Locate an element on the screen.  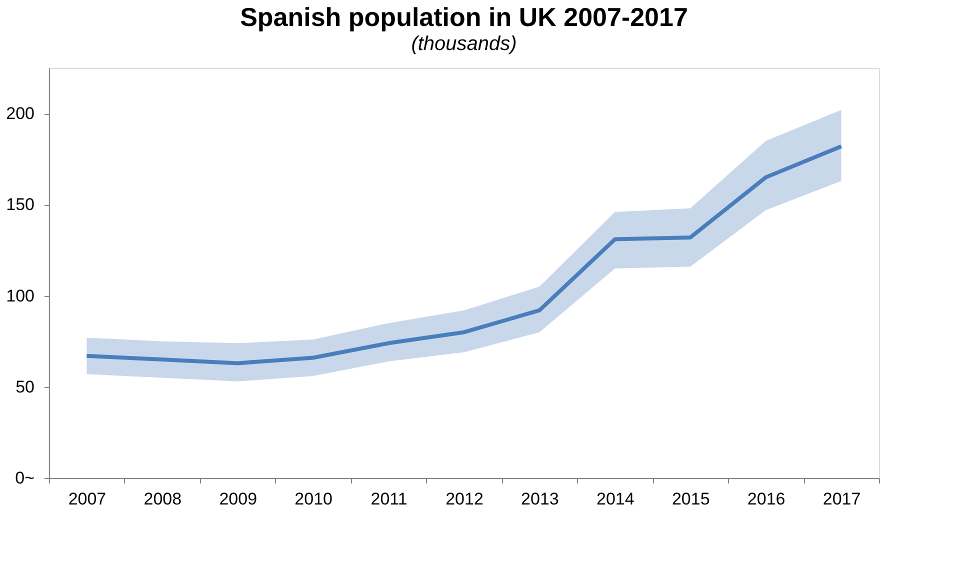
chart-subtitle: (thousands) is located at coordinates (464, 44).